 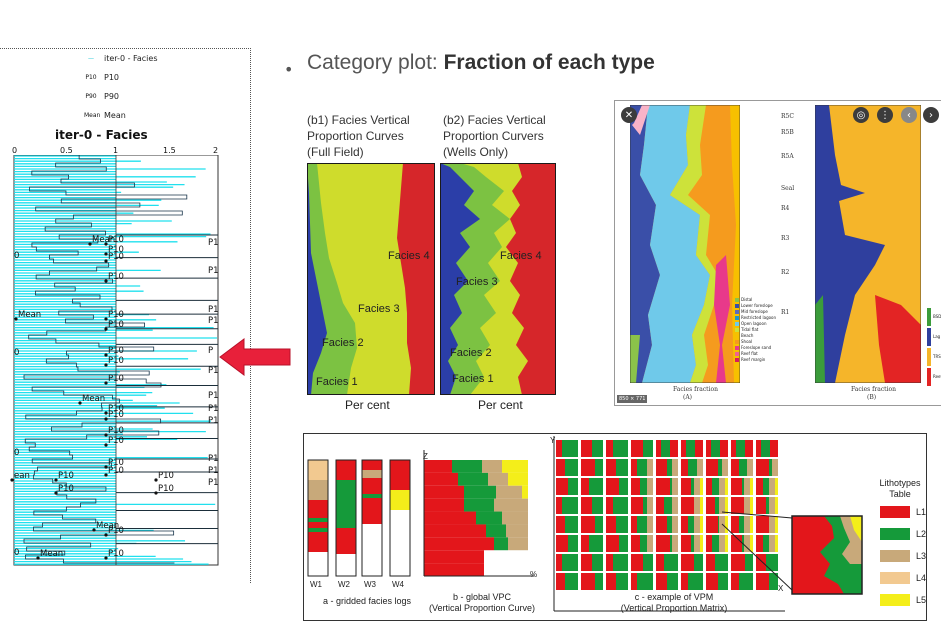 What do you see at coordinates (105, 359) in the screenshot?
I see `facies-step-line` at bounding box center [105, 359].